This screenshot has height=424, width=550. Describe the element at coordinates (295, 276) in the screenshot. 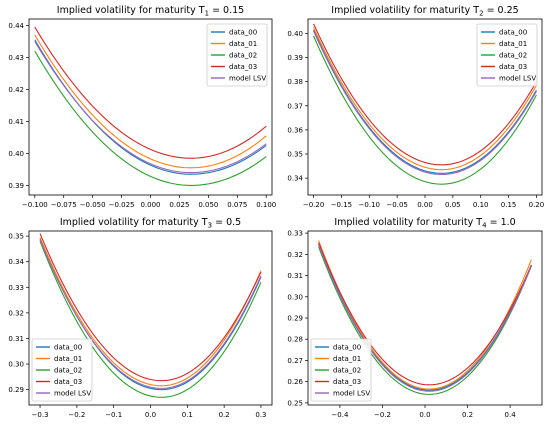

I see `y-tick-label: 0.31` at that location.